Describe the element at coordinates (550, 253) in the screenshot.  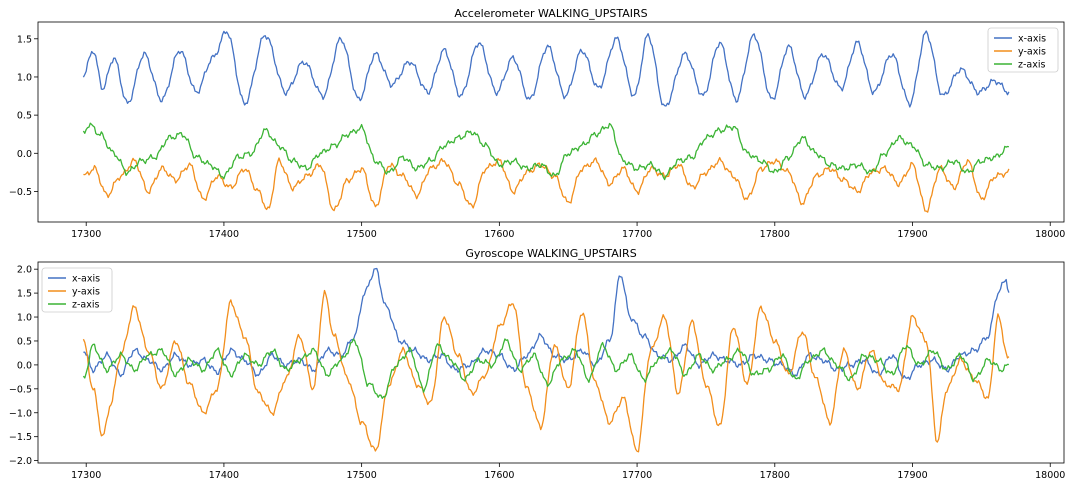
I see `chart-title: Gyroscope WALKING_UPSTAIRS` at that location.